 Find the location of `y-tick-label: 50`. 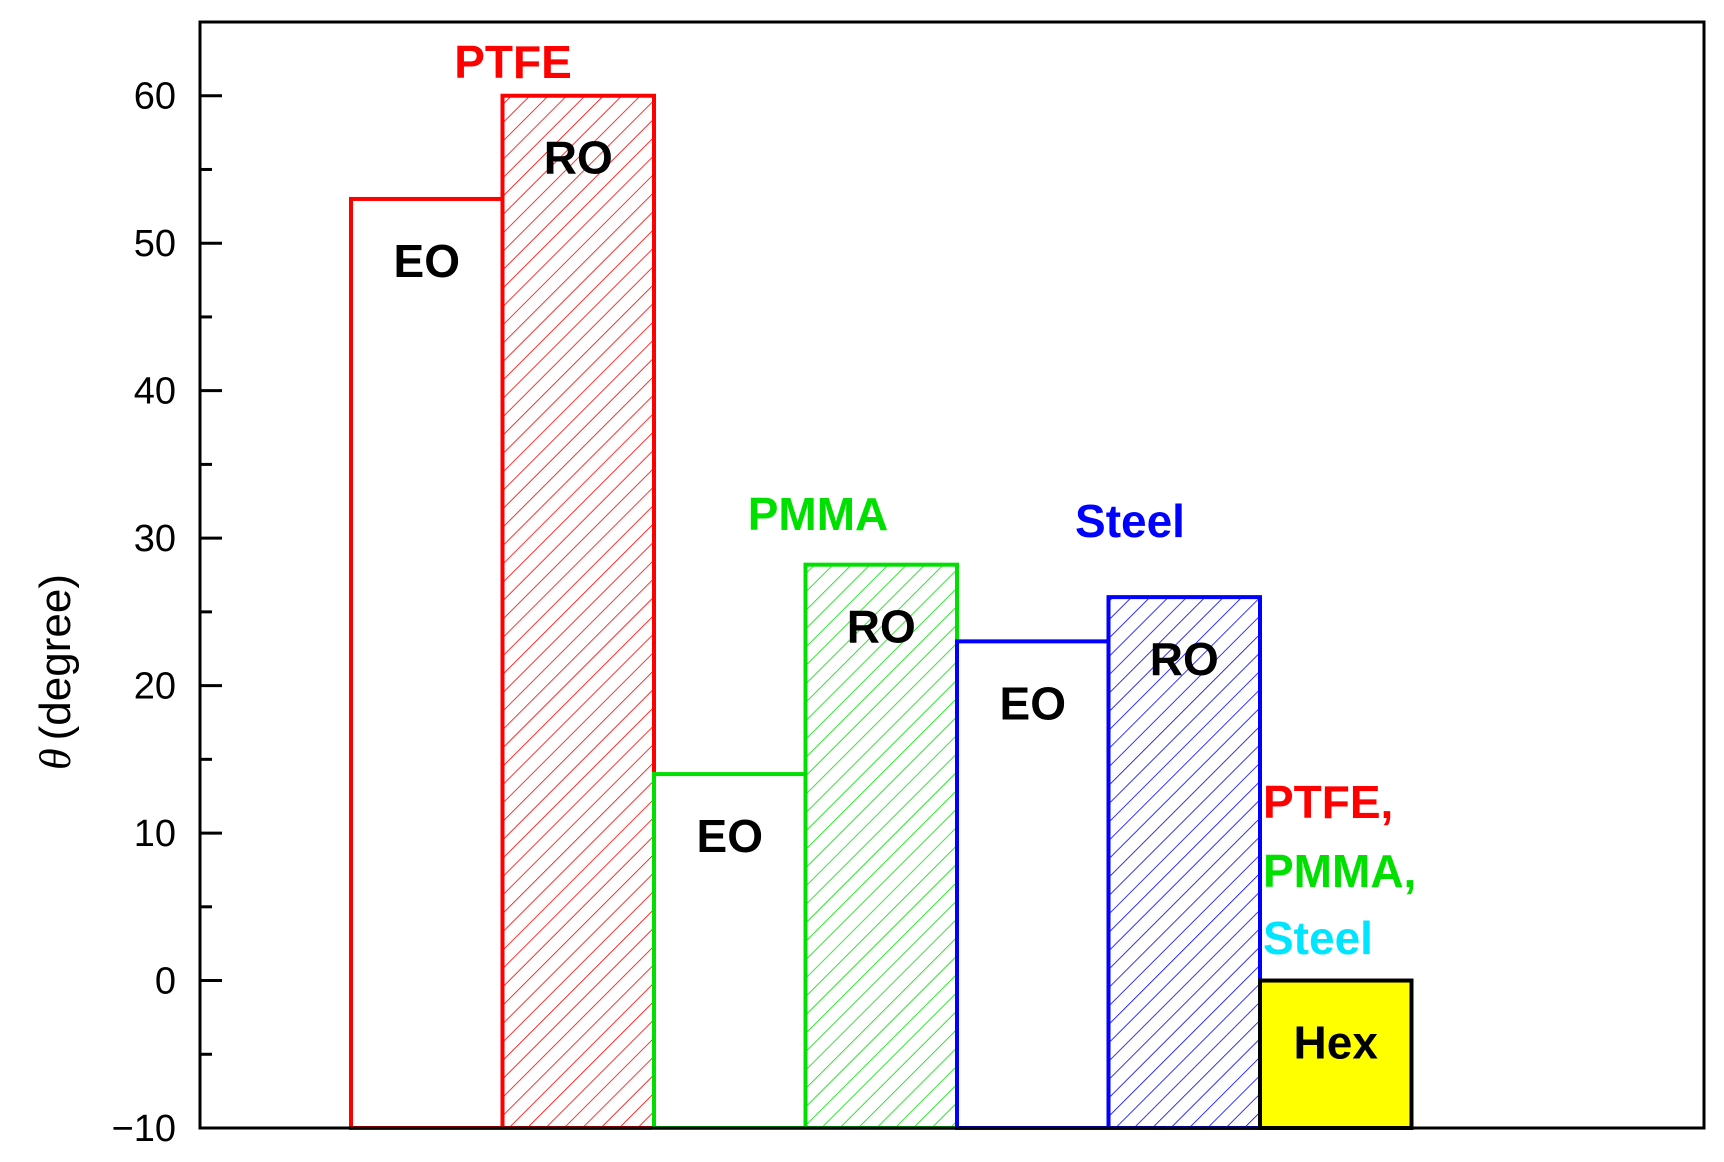

y-tick-label: 50 is located at coordinates (155, 244).